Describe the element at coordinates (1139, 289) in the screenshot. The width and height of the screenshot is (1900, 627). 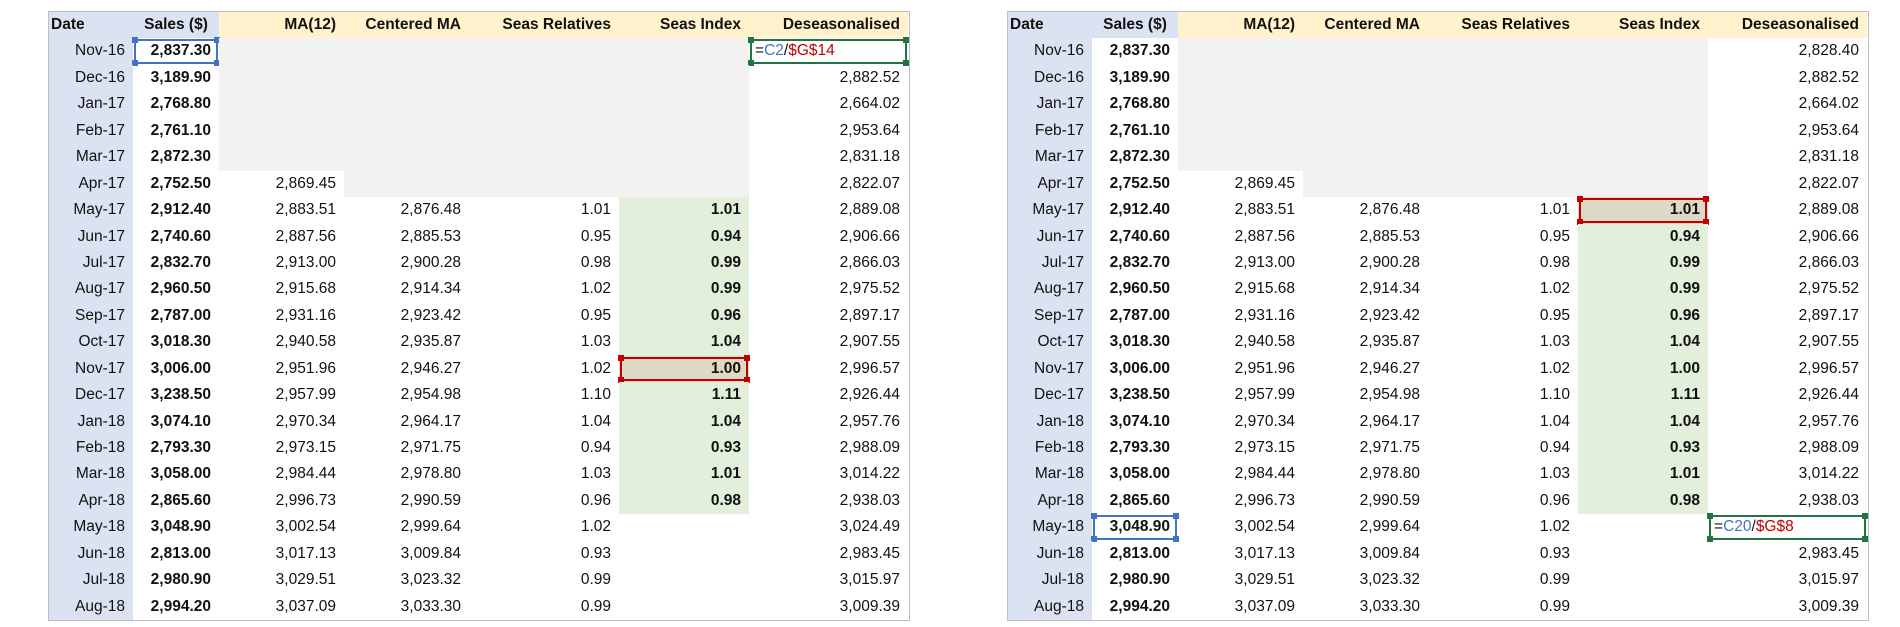
I see `sales-cell: 2,960.50` at that location.